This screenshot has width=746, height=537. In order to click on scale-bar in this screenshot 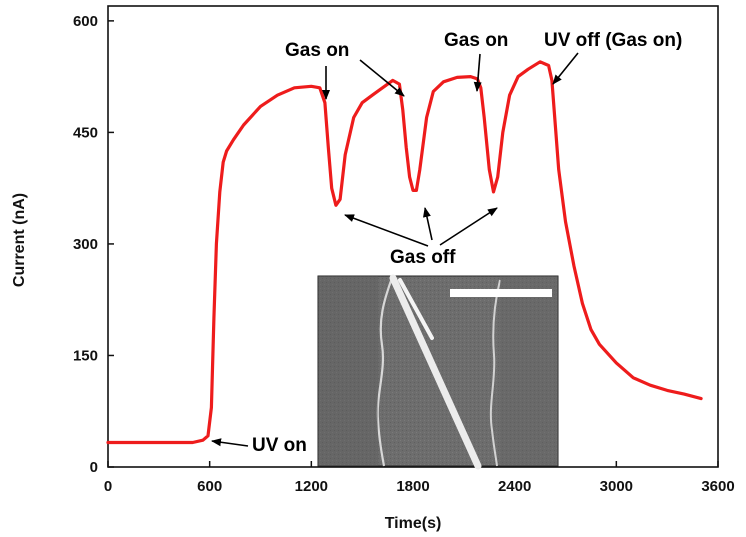, I will do `click(501, 293)`.